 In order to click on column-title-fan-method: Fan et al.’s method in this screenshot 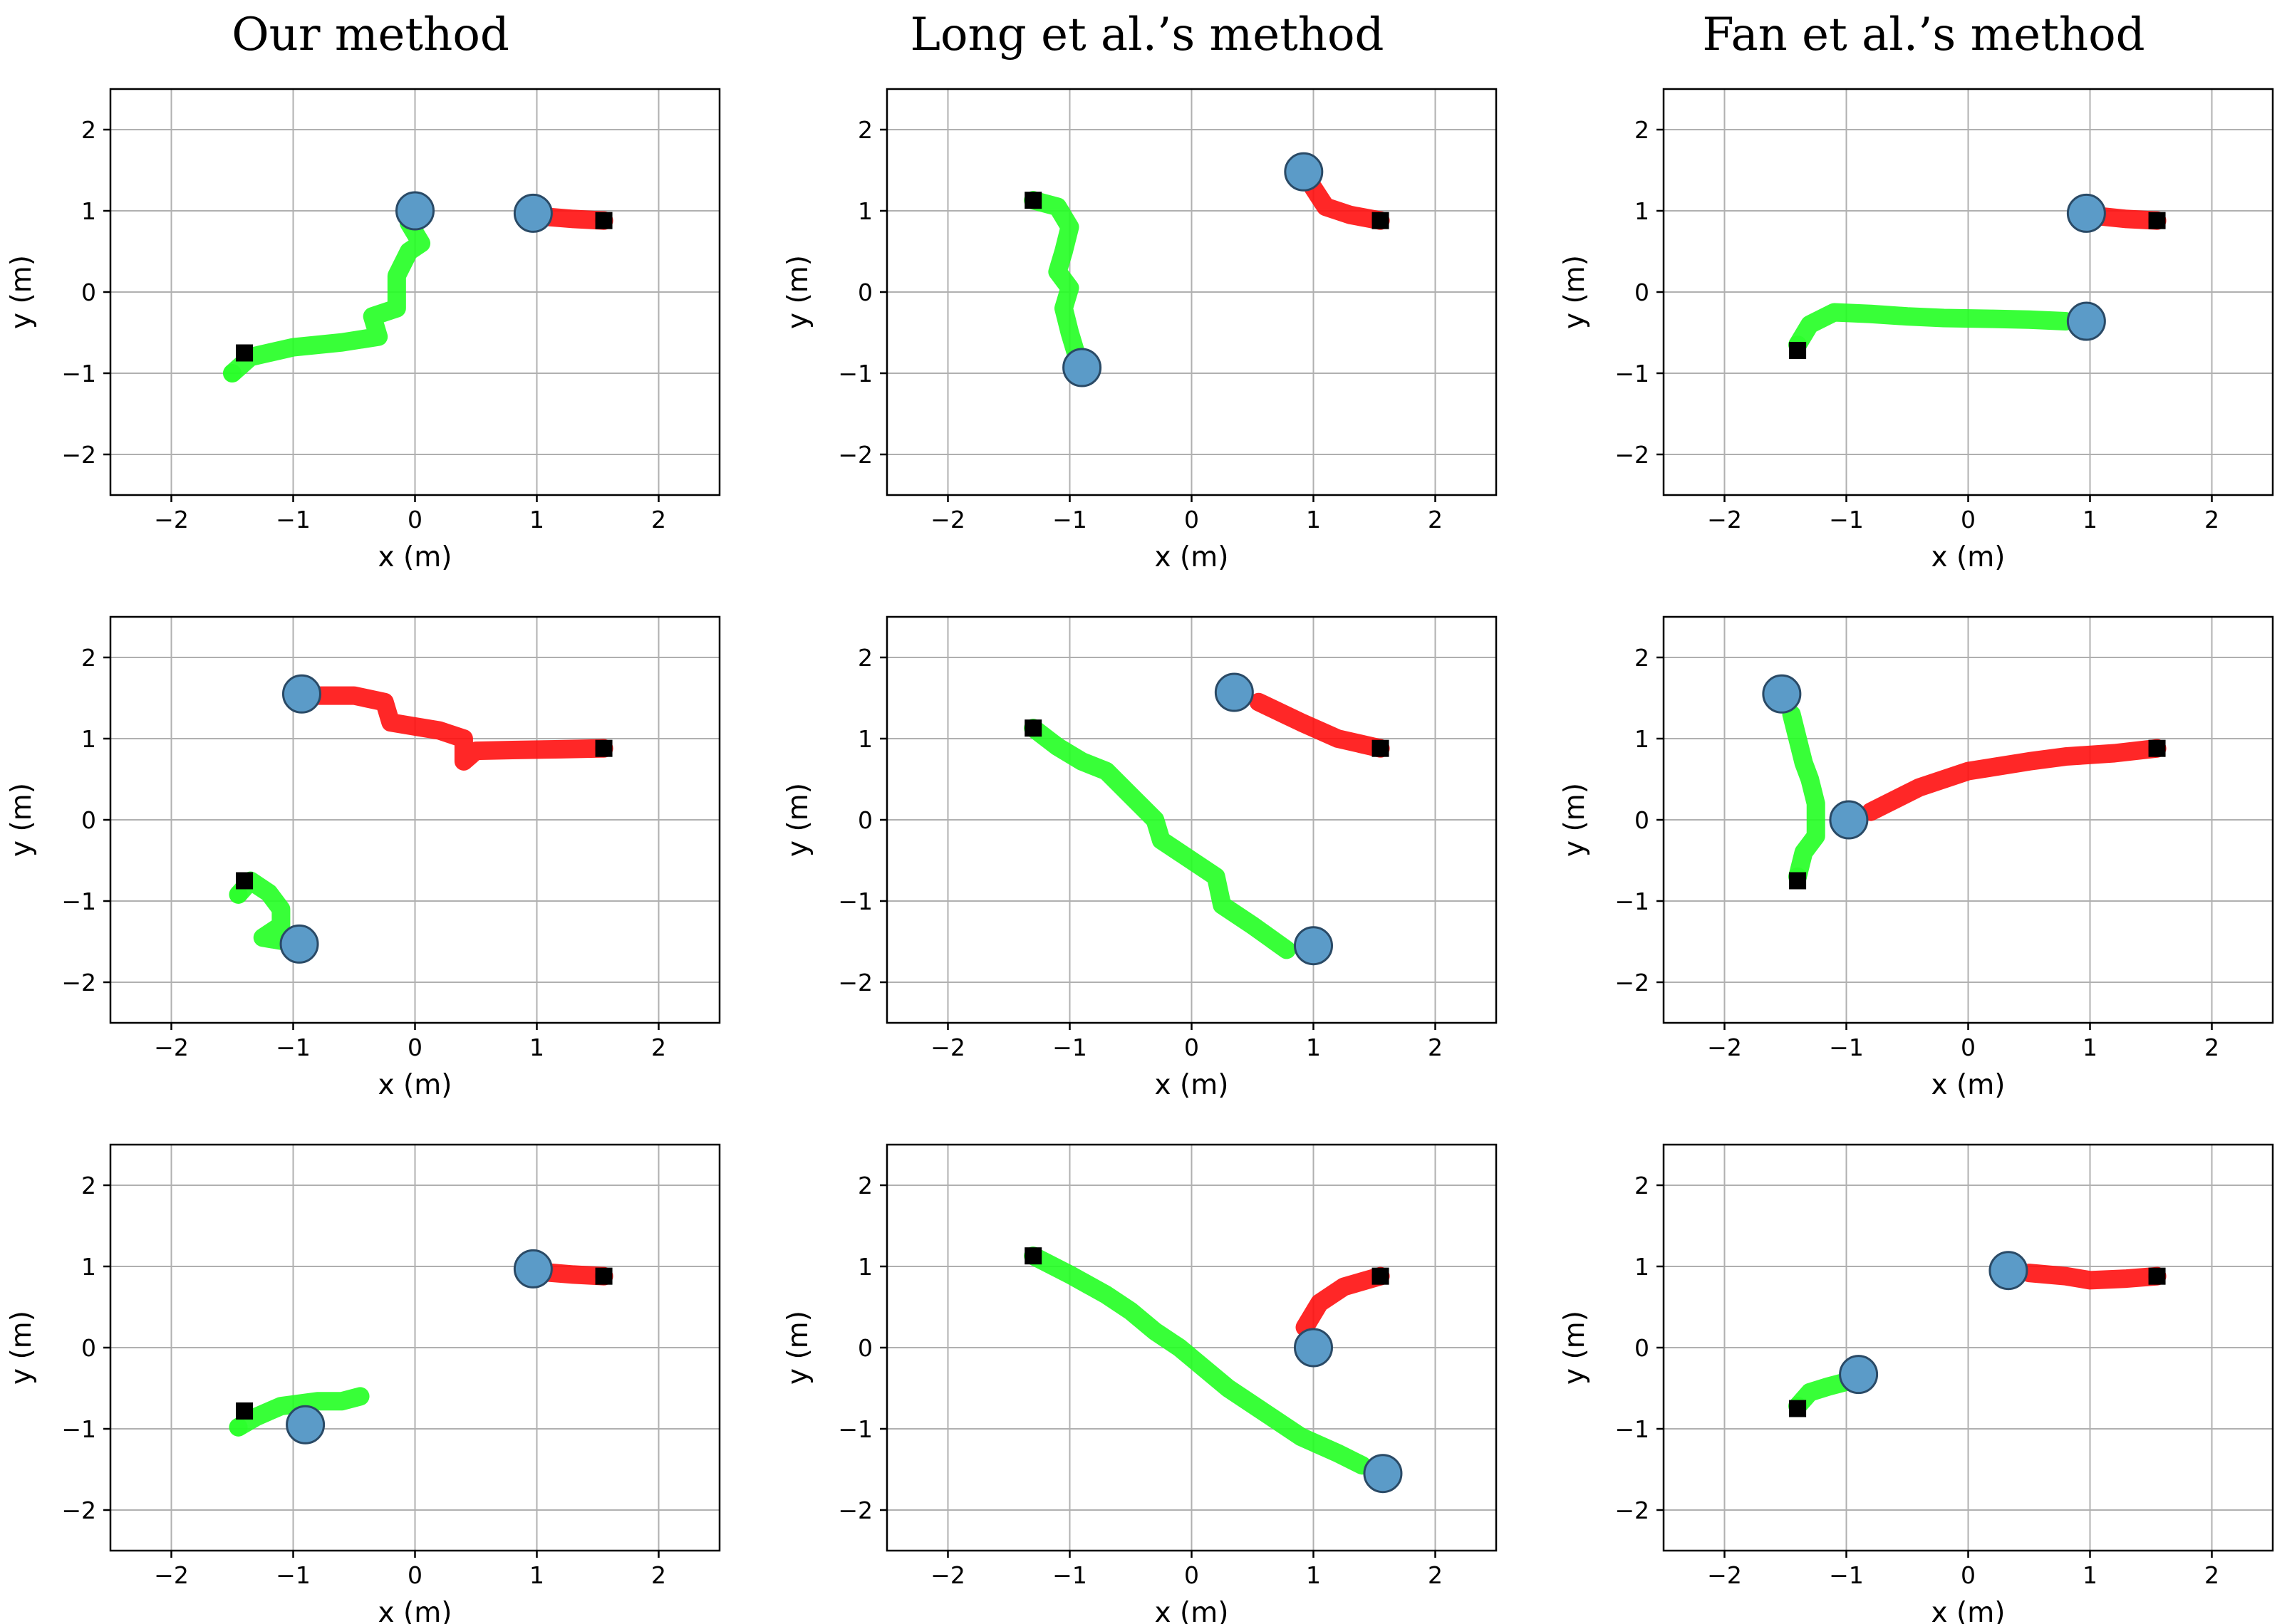, I will do `click(1923, 35)`.